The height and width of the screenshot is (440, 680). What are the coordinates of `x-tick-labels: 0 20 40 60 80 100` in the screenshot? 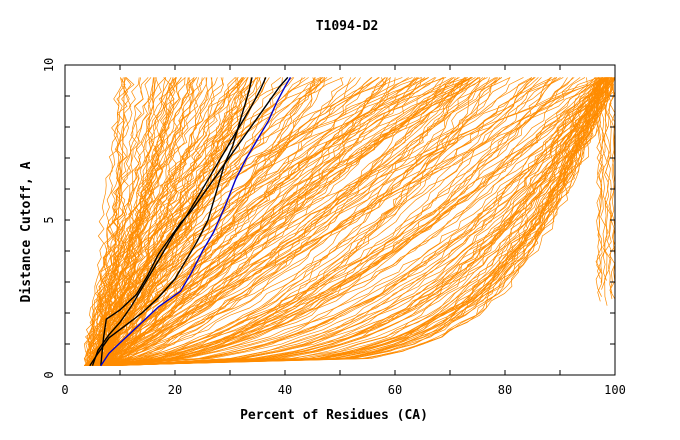 It's located at (343, 390).